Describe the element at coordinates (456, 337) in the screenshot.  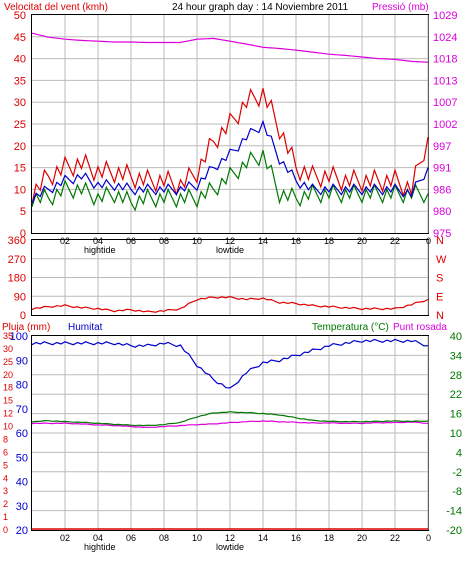
I see `temperature-tick-label: 40` at that location.